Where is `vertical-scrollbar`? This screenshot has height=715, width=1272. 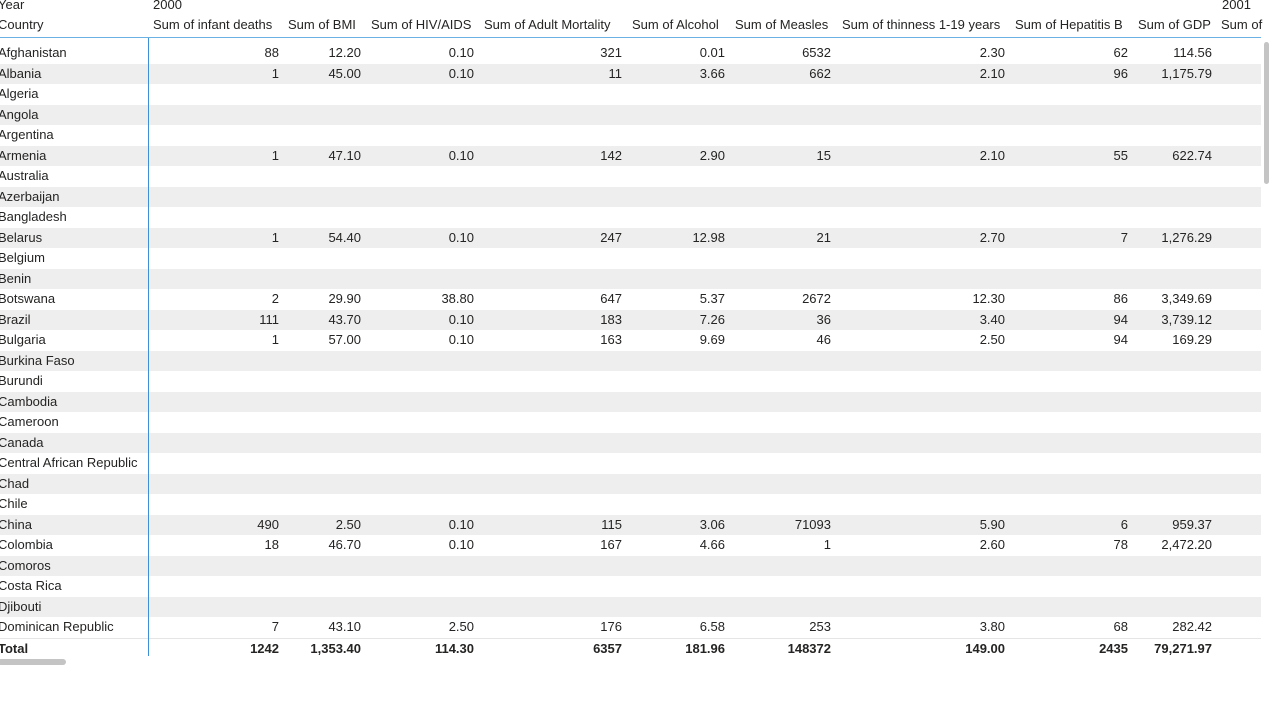
vertical-scrollbar is located at coordinates (1266, 113).